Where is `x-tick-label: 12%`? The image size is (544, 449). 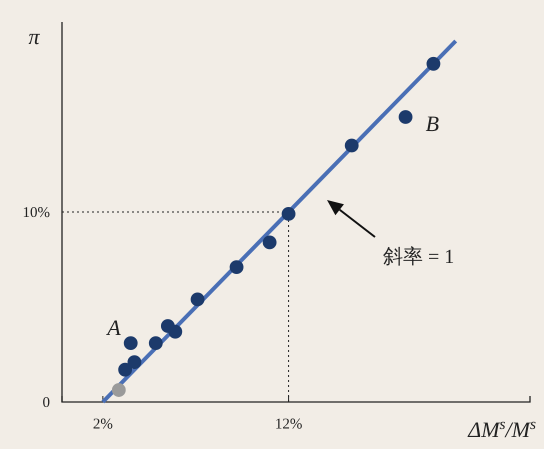
x-tick-label: 12% is located at coordinates (288, 424).